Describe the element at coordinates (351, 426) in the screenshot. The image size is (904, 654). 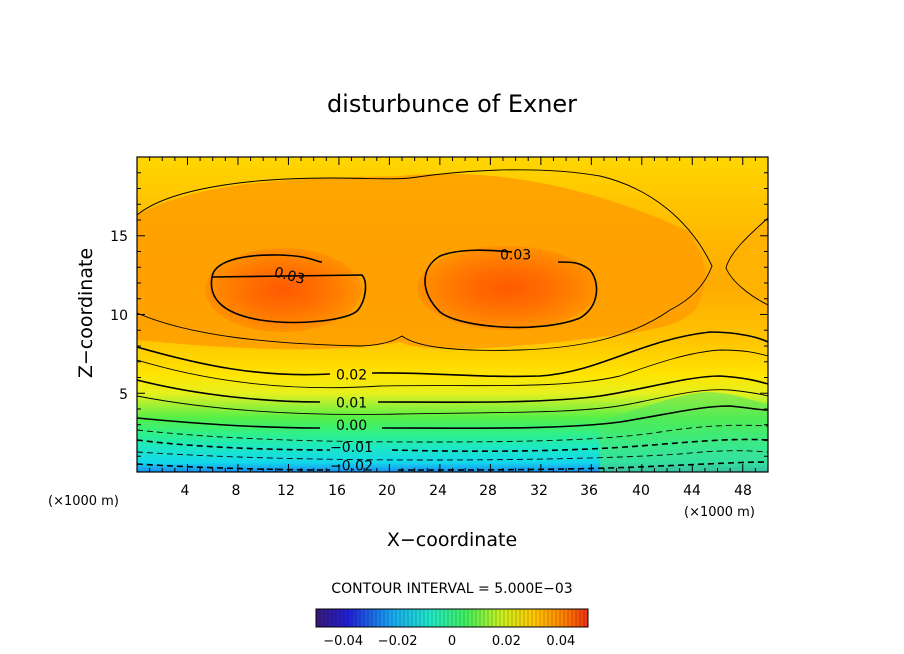
I see `contour-label: 0.00` at that location.